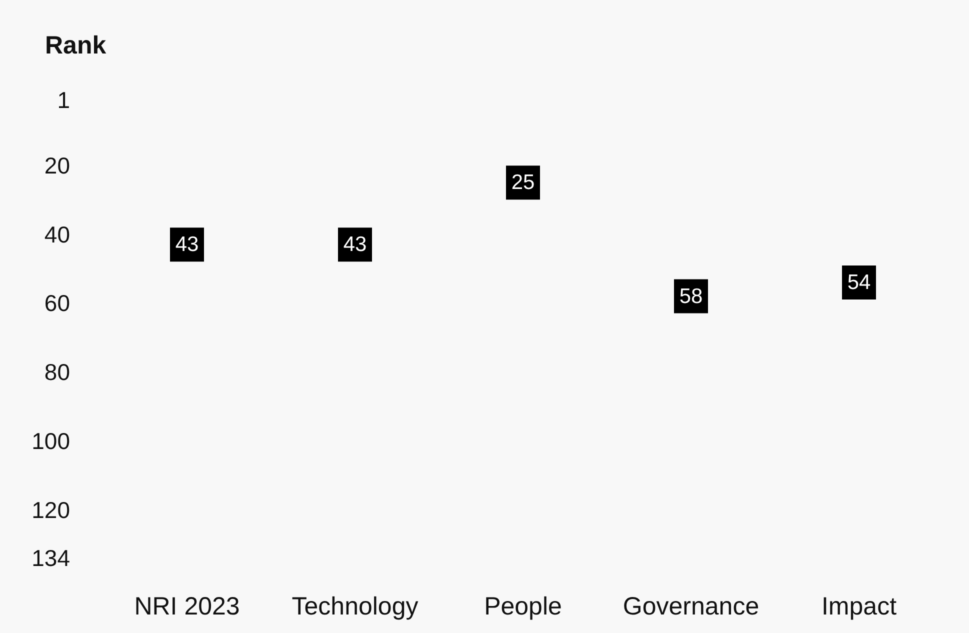 This screenshot has height=633, width=969. I want to click on data-label: 58, so click(691, 296).